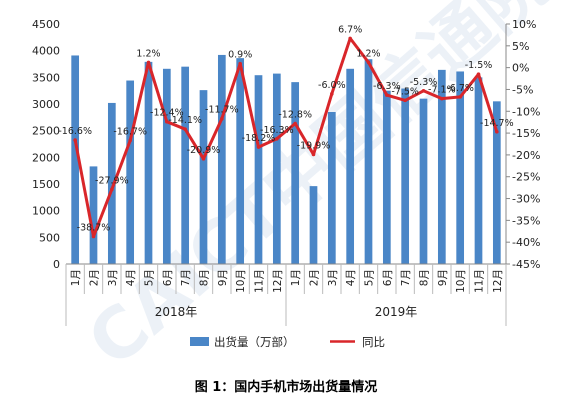  What do you see at coordinates (240, 55) in the screenshot?
I see `data-label: 0.9%` at bounding box center [240, 55].